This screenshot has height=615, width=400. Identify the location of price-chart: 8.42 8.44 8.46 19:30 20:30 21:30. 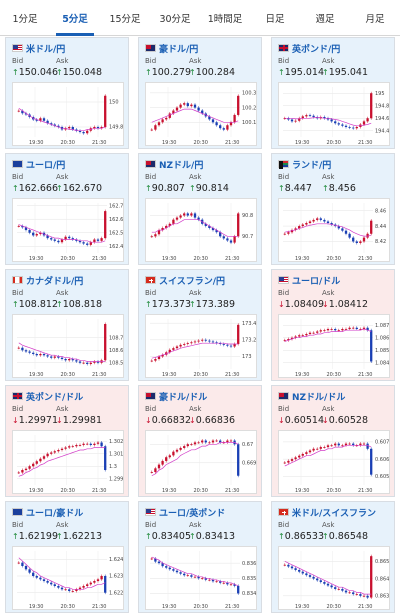
(334, 230).